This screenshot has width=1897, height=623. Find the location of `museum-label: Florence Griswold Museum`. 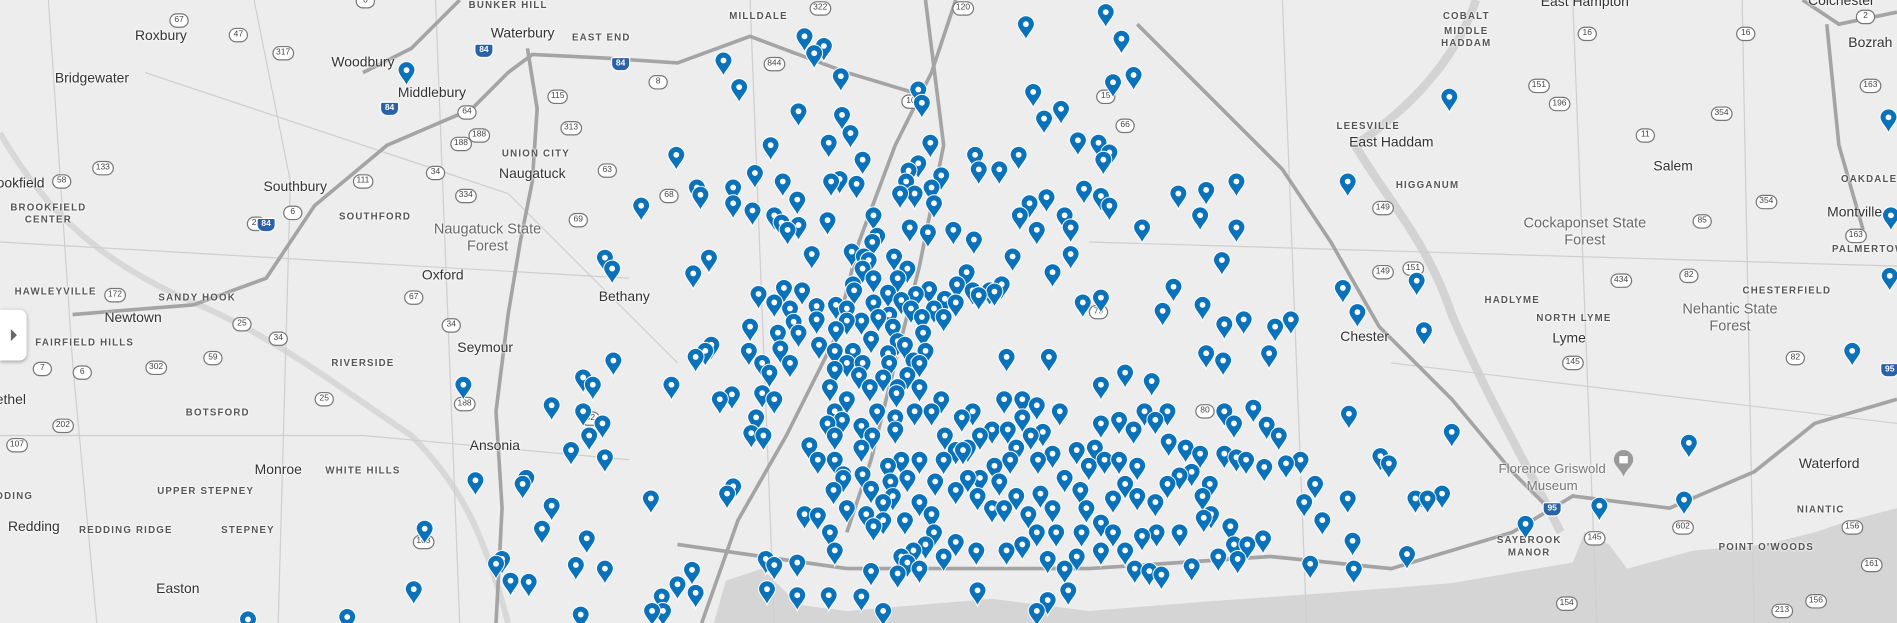

museum-label: Florence Griswold Museum is located at coordinates (1552, 478).